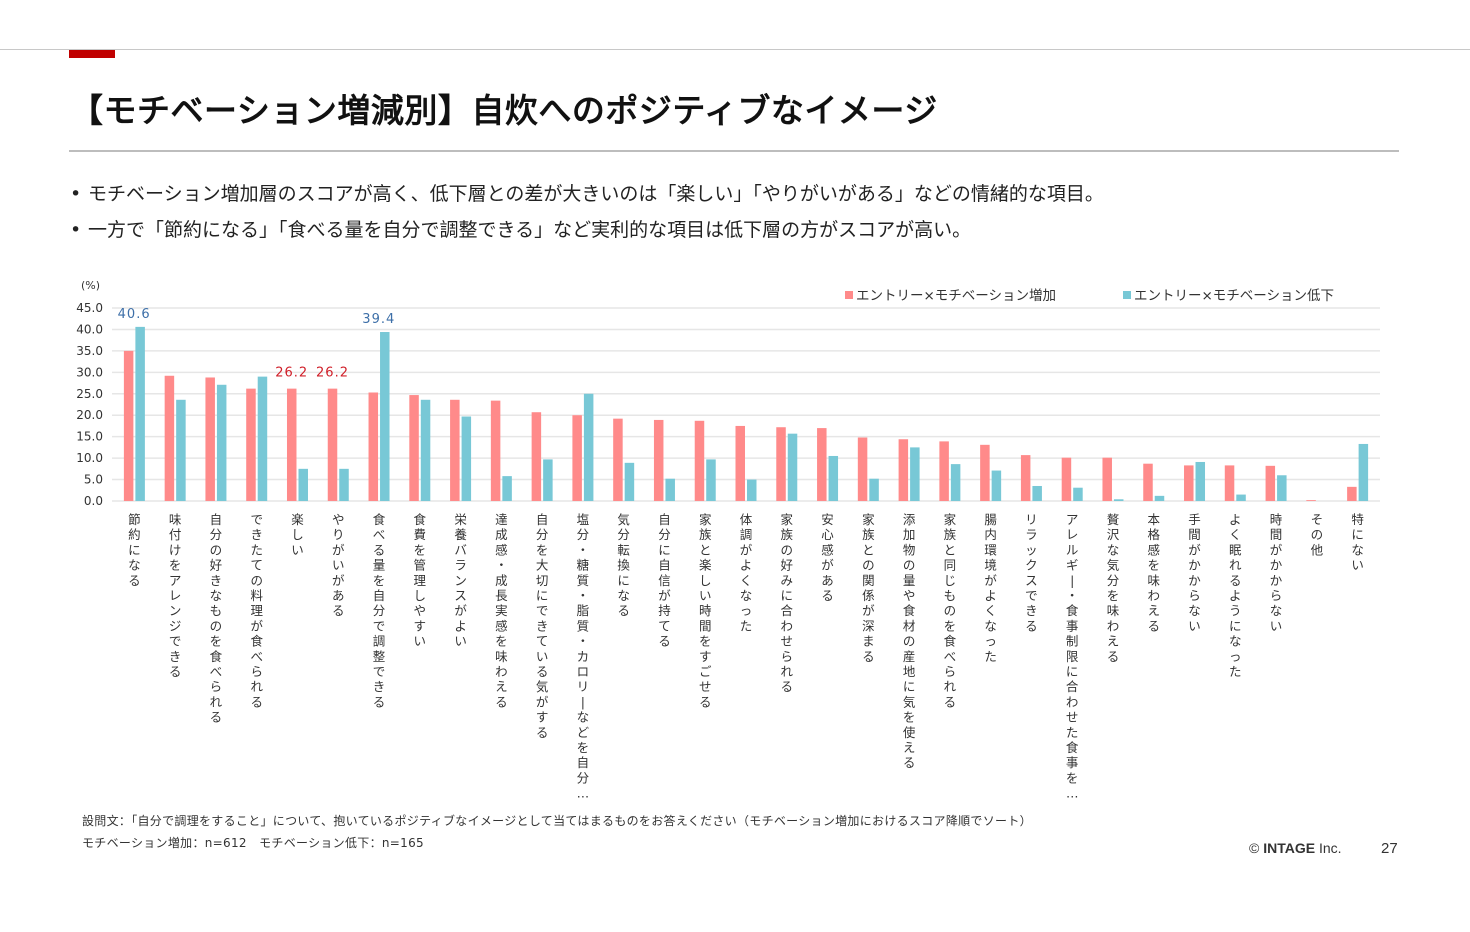 This screenshot has width=1470, height=932. I want to click on x-tick-label: リラックスできる, so click(1031, 572).